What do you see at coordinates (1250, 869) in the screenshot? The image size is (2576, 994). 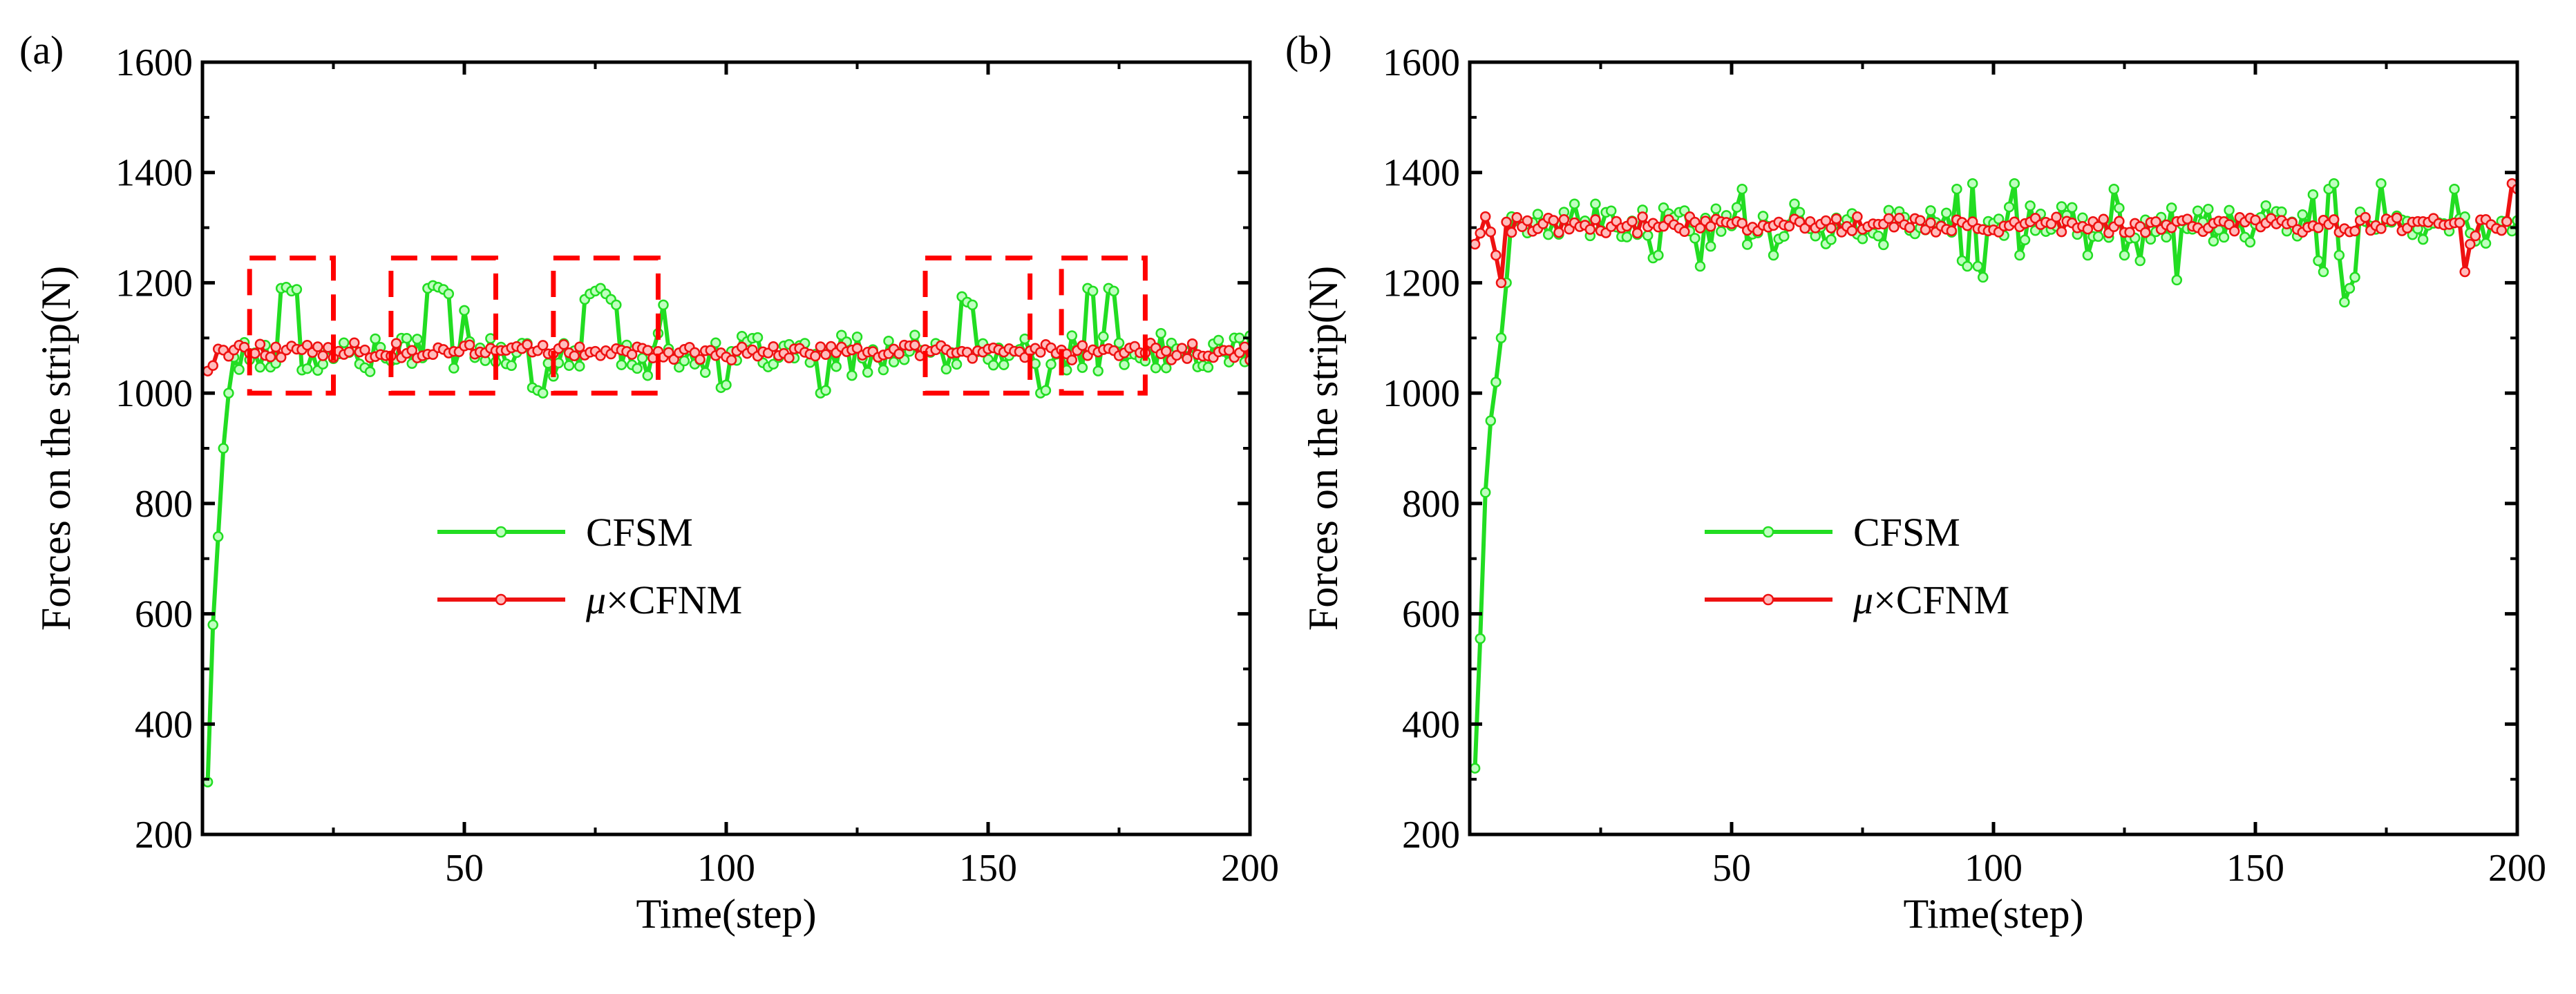 I see `x-tick-label: 200` at bounding box center [1250, 869].